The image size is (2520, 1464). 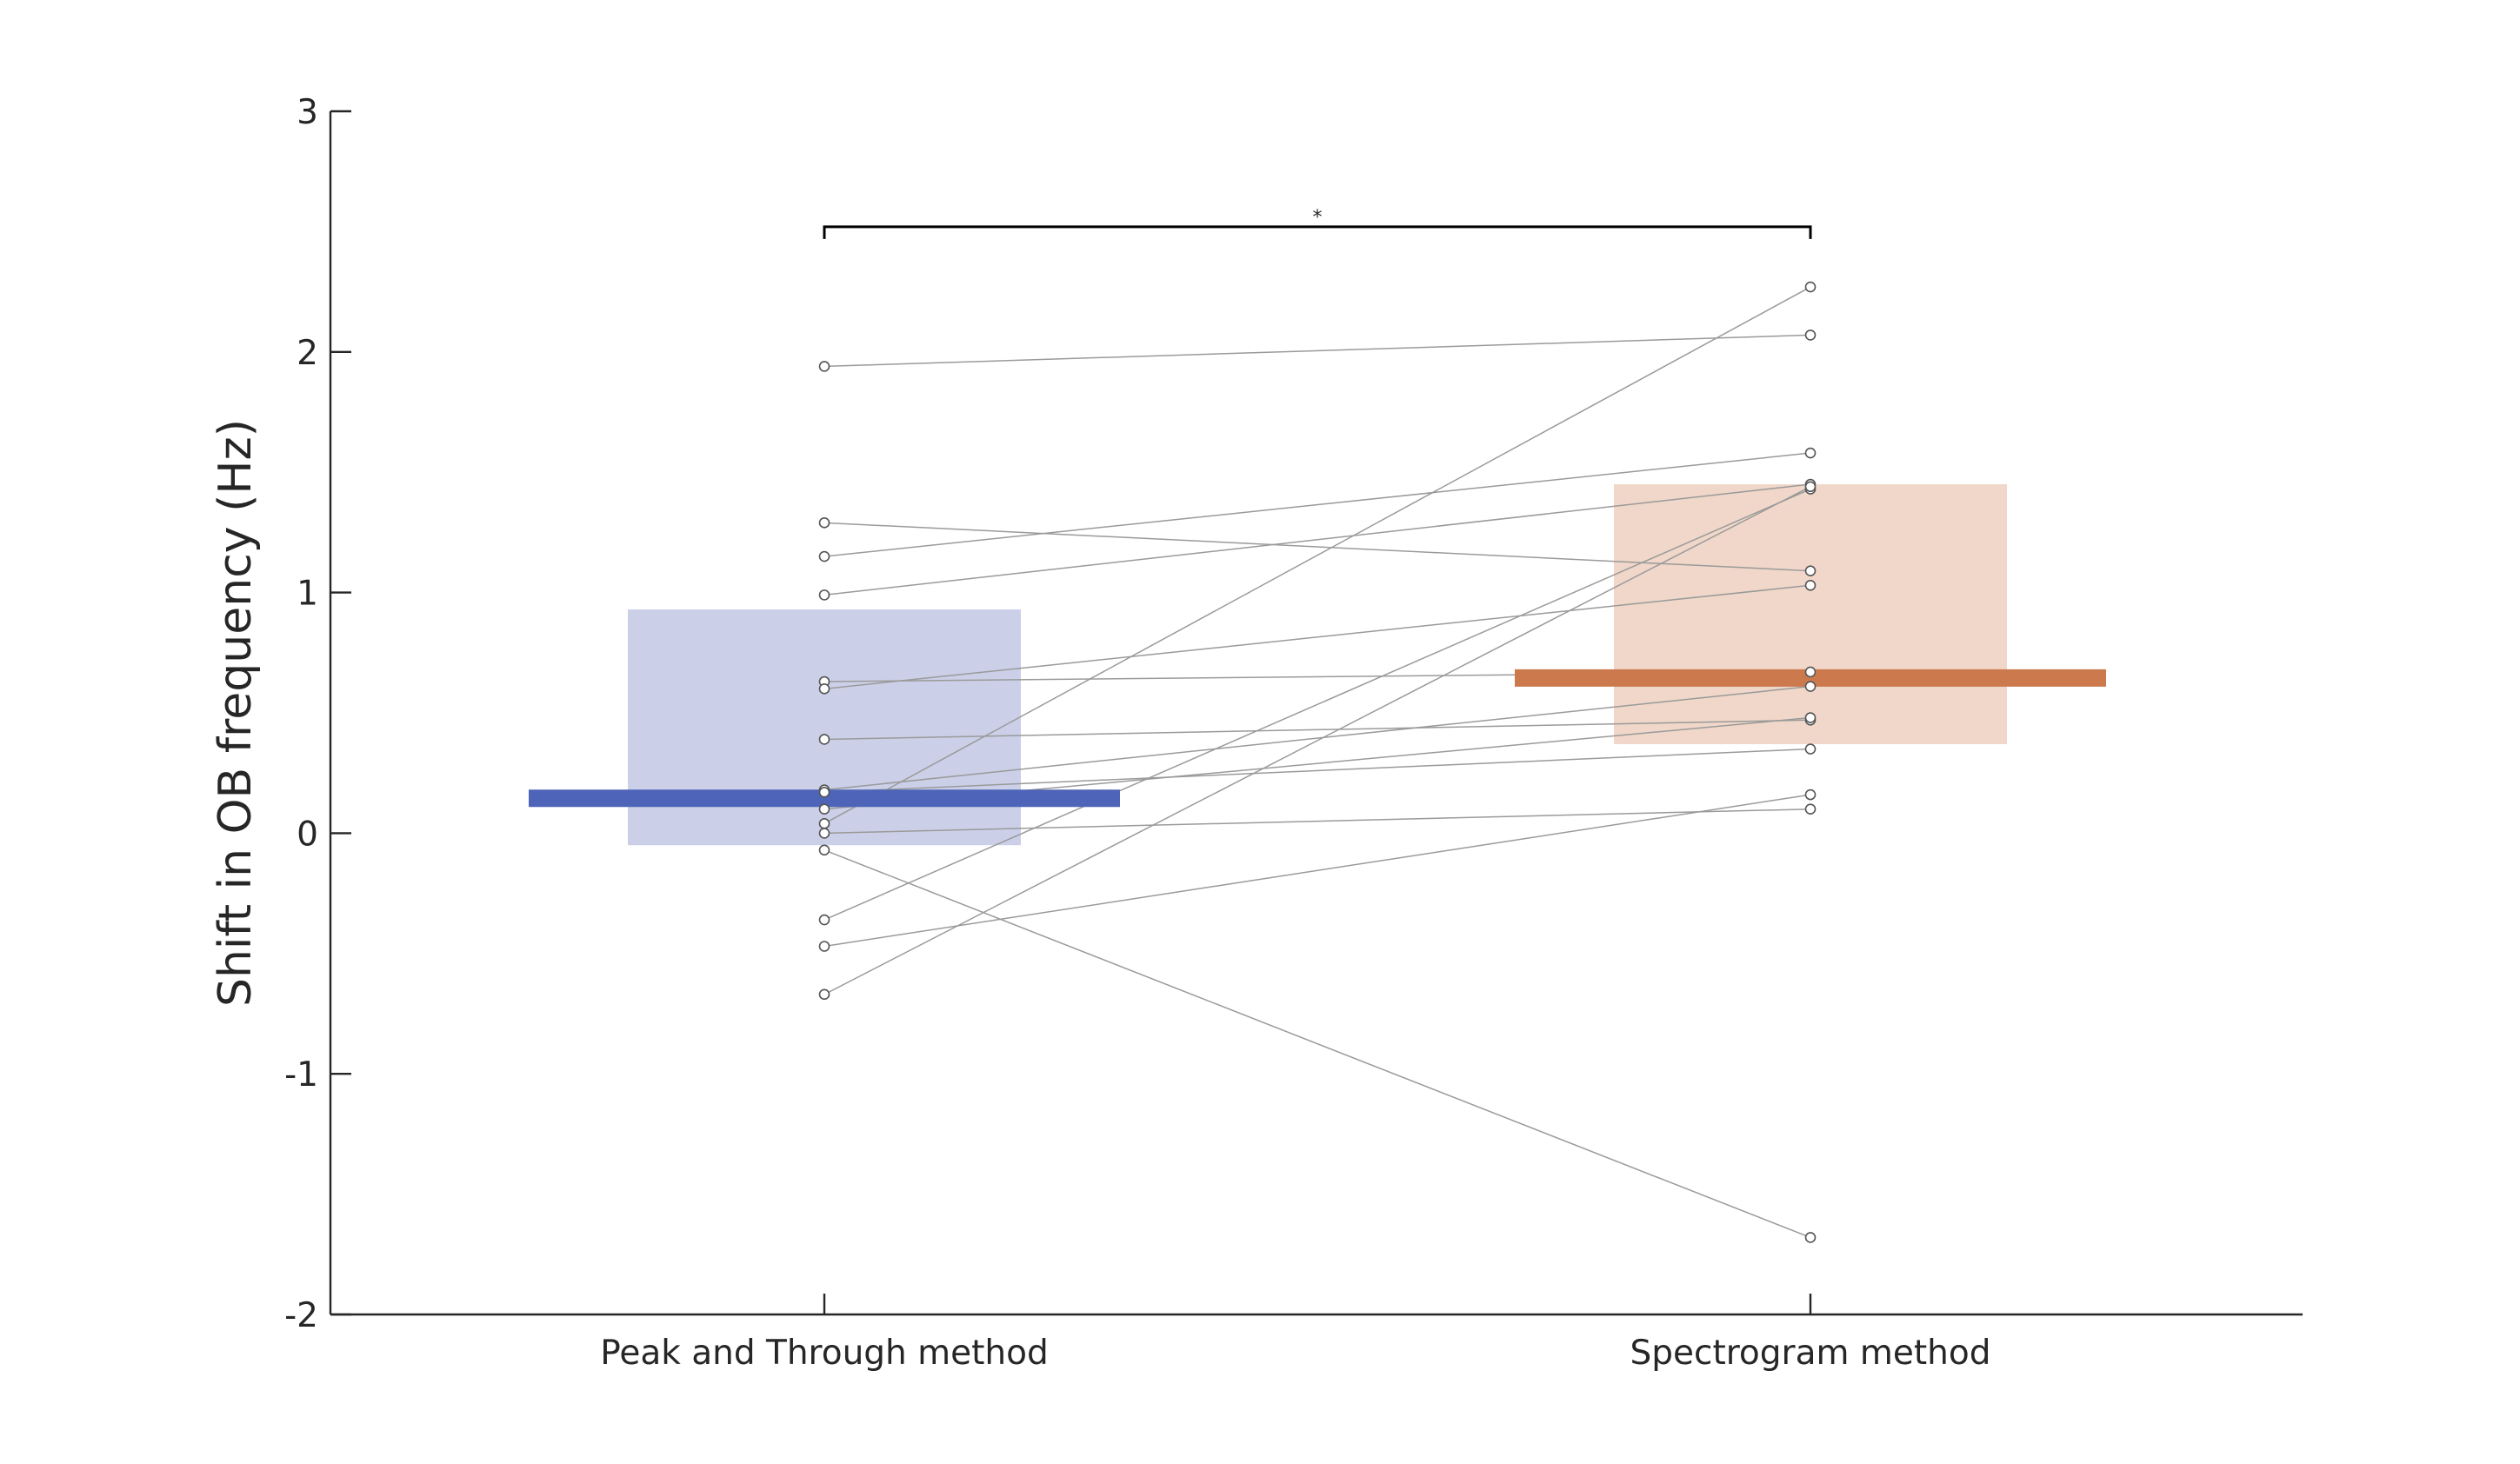 What do you see at coordinates (301, 1315) in the screenshot?
I see `y-tick-label: -2` at bounding box center [301, 1315].